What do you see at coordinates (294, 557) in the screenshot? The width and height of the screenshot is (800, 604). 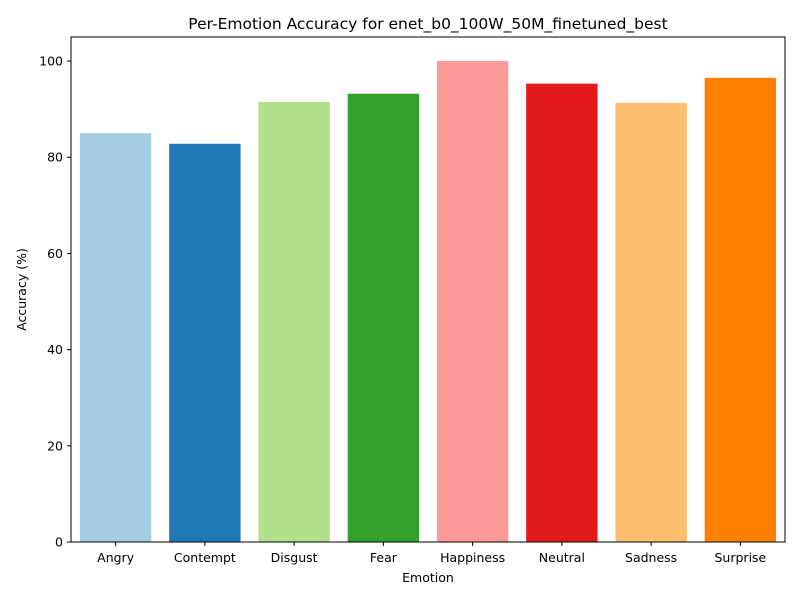 I see `x-tick-label: Disgust` at bounding box center [294, 557].